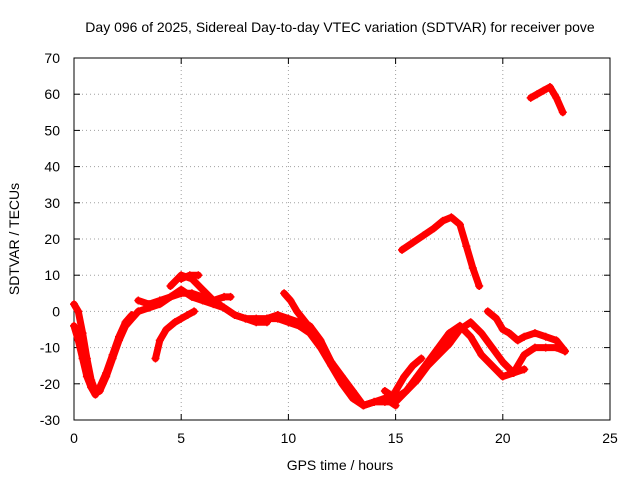  What do you see at coordinates (503, 438) in the screenshot?
I see `x-tick-label: 20` at bounding box center [503, 438].